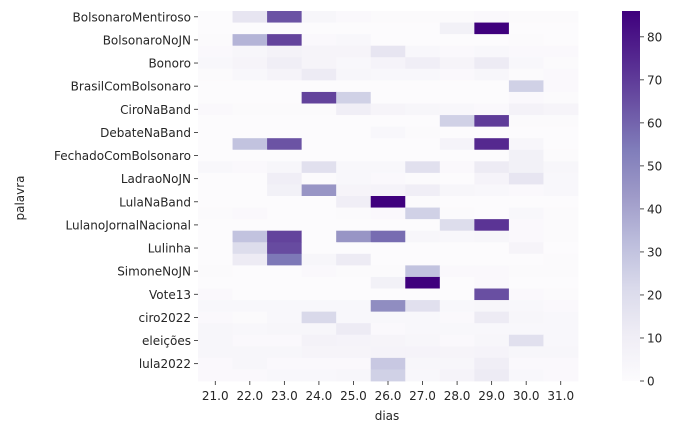 This screenshot has height=434, width=675. I want to click on colorbar-tick-label: 40, so click(654, 209).